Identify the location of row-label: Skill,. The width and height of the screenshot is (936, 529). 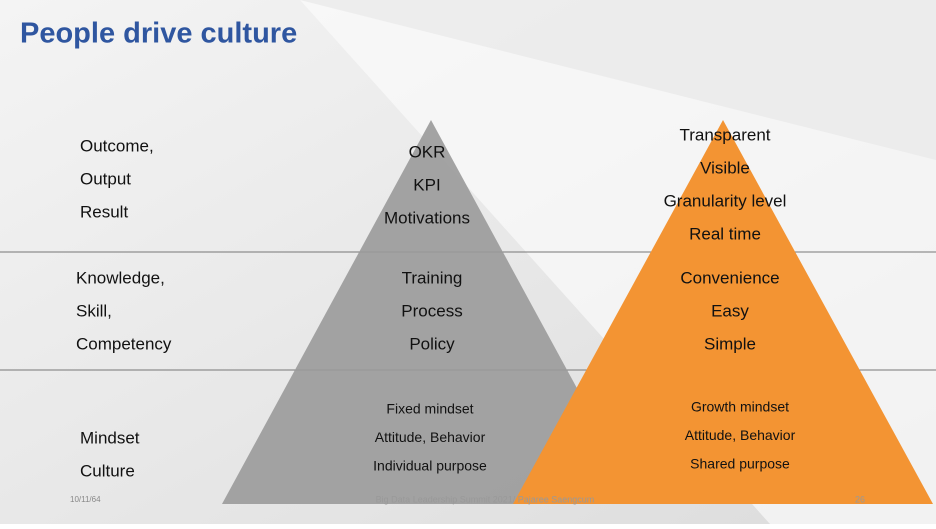
(94, 310).